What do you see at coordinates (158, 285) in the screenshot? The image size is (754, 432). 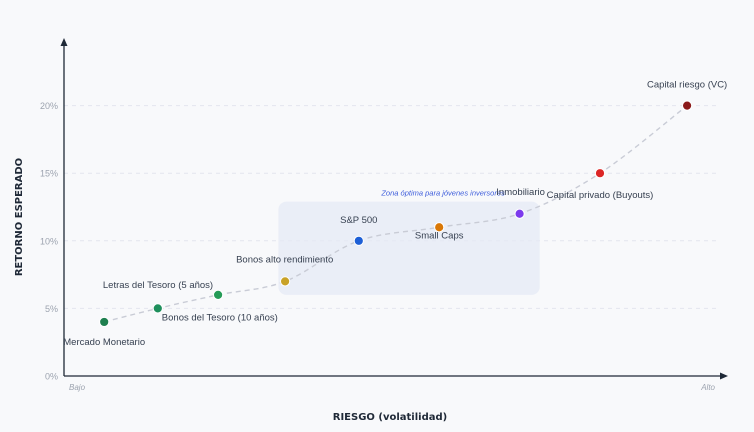 I see `label-letras-del-tesoro-5-anos: Letras del Tesoro (5 años)` at bounding box center [158, 285].